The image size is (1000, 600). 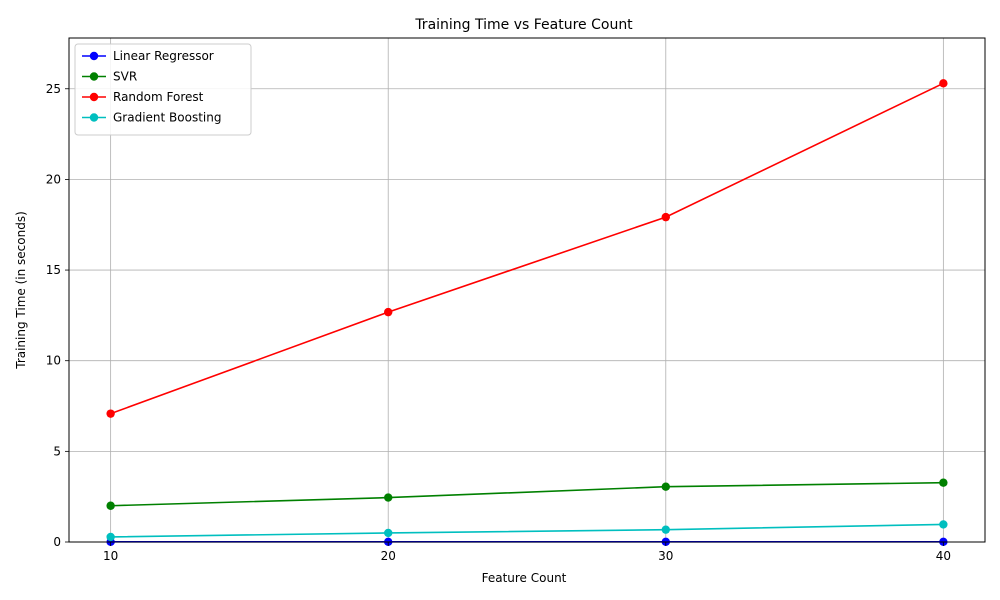 What do you see at coordinates (53, 361) in the screenshot?
I see `y-tick-label: 10` at bounding box center [53, 361].